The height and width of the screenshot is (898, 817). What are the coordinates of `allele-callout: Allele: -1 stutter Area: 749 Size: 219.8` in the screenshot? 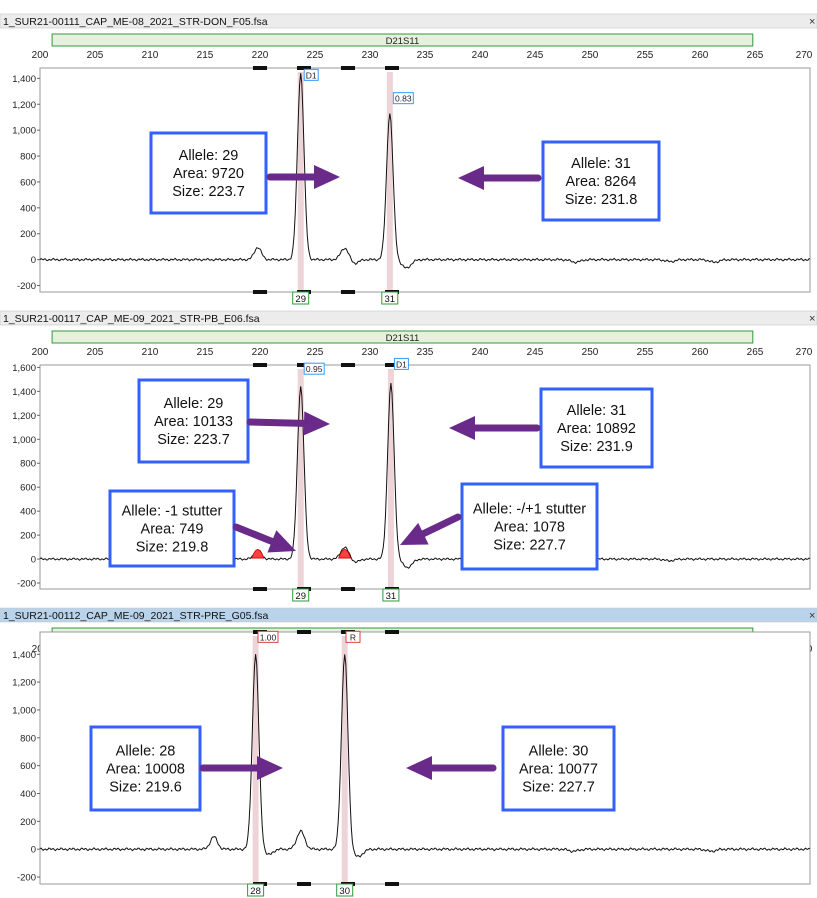 It's located at (202, 528).